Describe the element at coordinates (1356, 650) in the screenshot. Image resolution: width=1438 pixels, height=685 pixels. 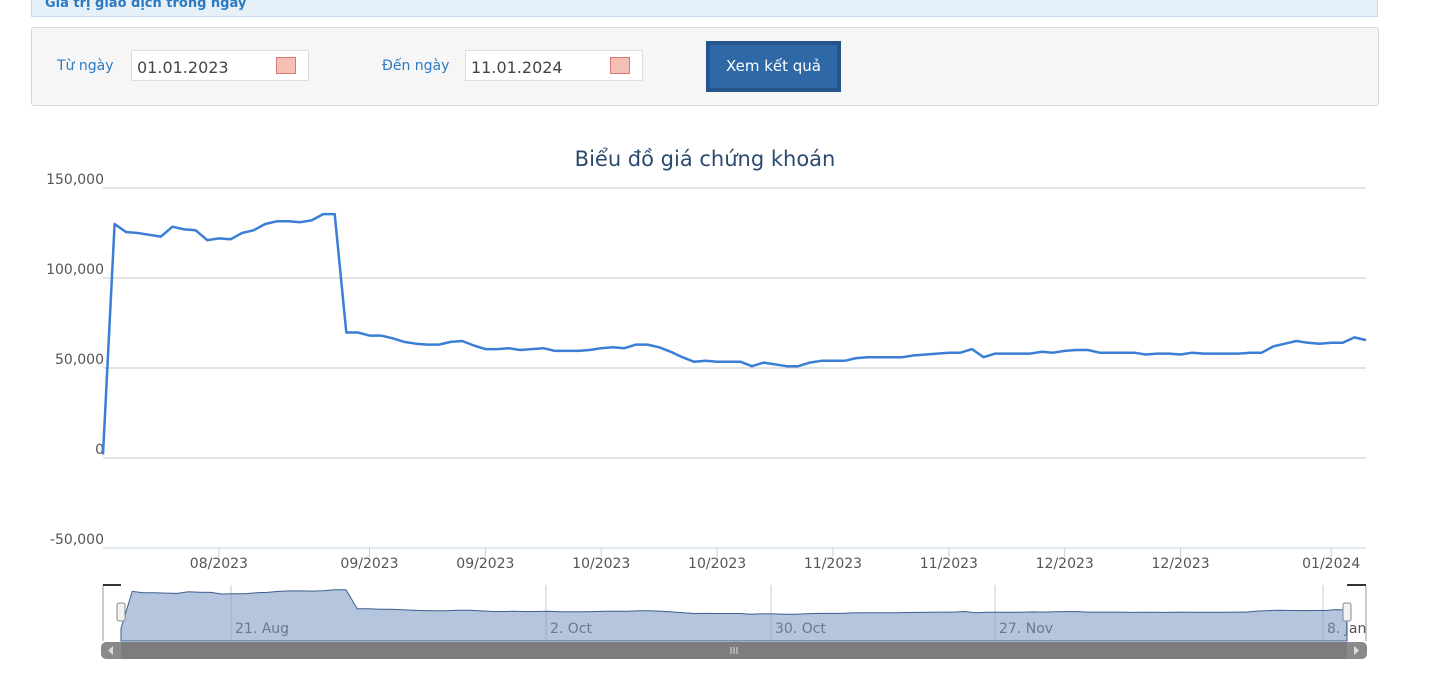
I see `scroll-right` at that location.